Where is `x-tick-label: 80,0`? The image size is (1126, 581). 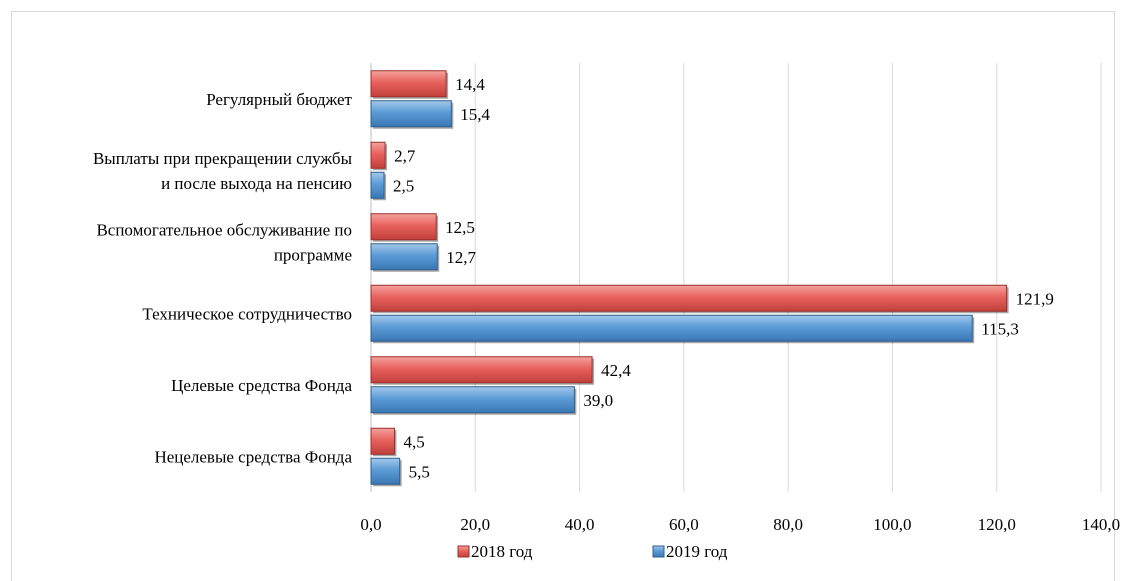
x-tick-label: 80,0 is located at coordinates (788, 524).